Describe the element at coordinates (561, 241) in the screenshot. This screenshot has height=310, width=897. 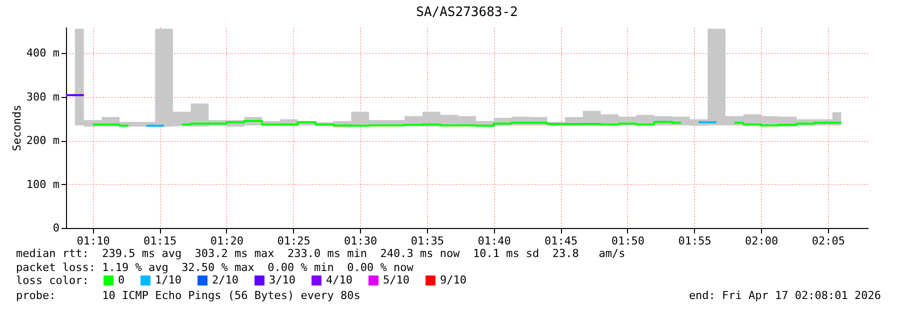
I see `x-tick-label: 01:45` at that location.